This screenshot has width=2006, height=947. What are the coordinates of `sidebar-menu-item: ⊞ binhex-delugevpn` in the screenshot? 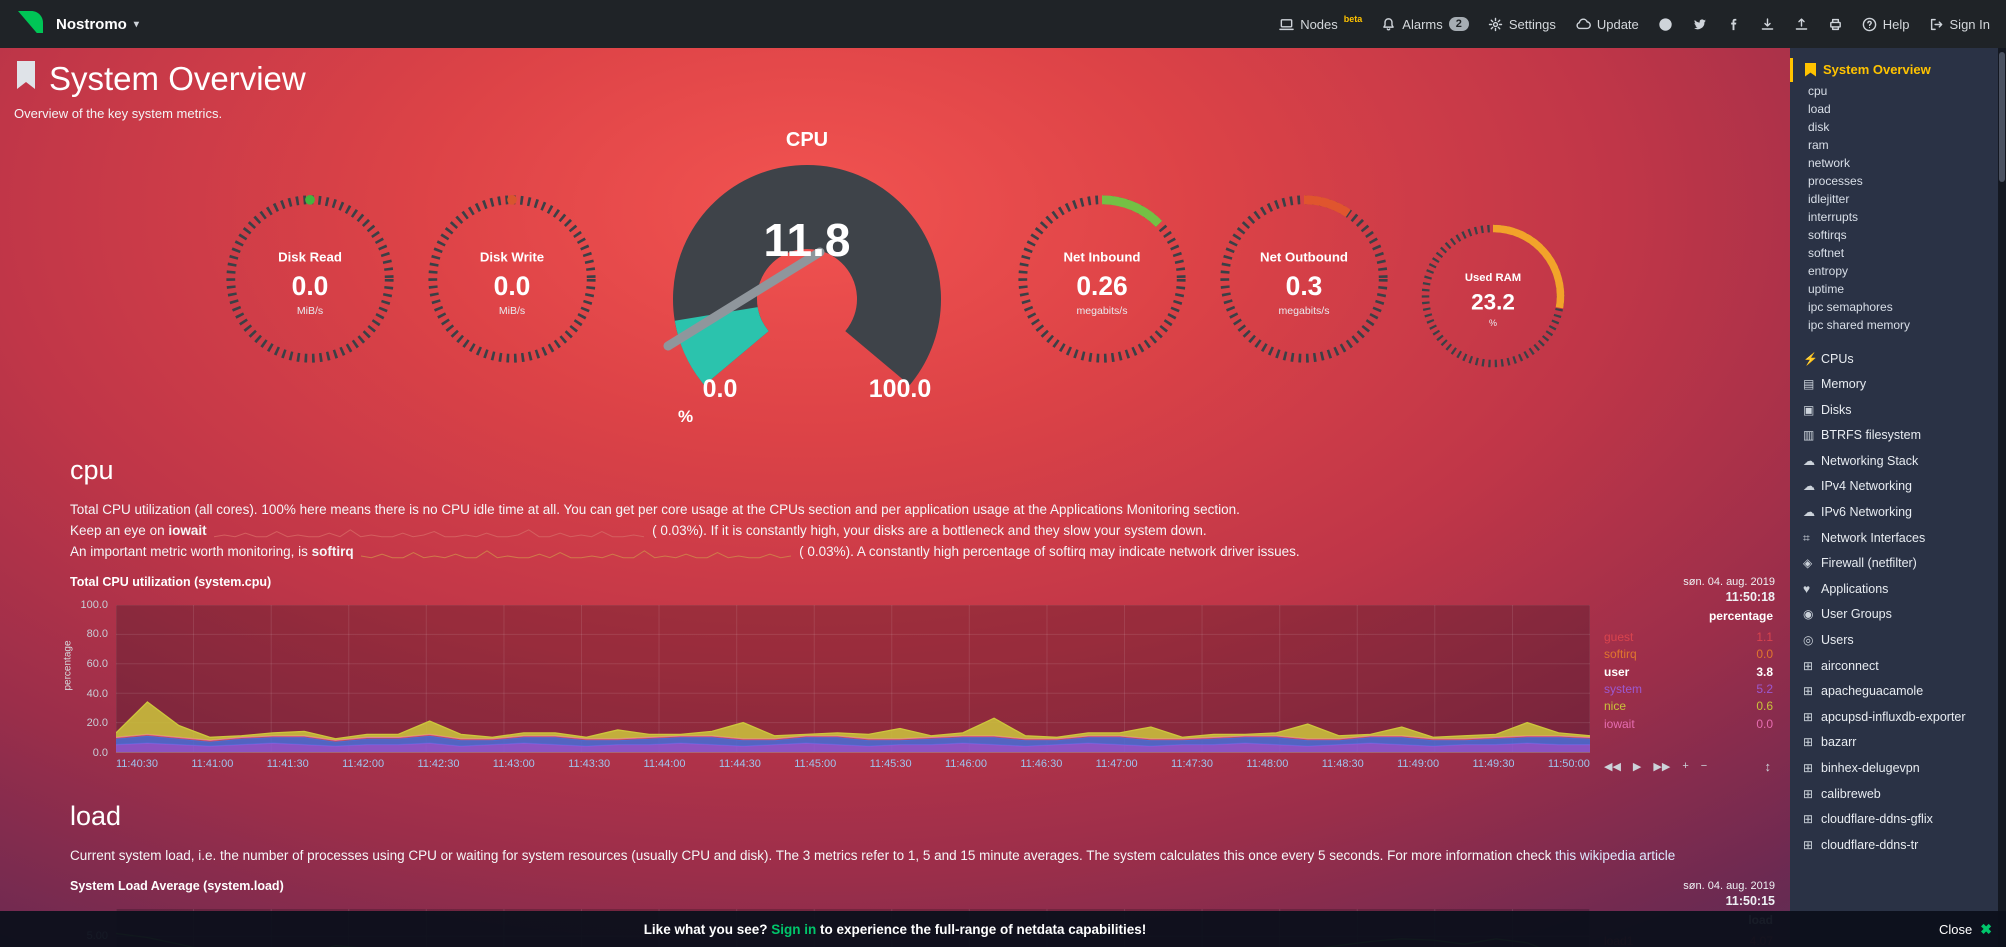 It's located at (1861, 768).